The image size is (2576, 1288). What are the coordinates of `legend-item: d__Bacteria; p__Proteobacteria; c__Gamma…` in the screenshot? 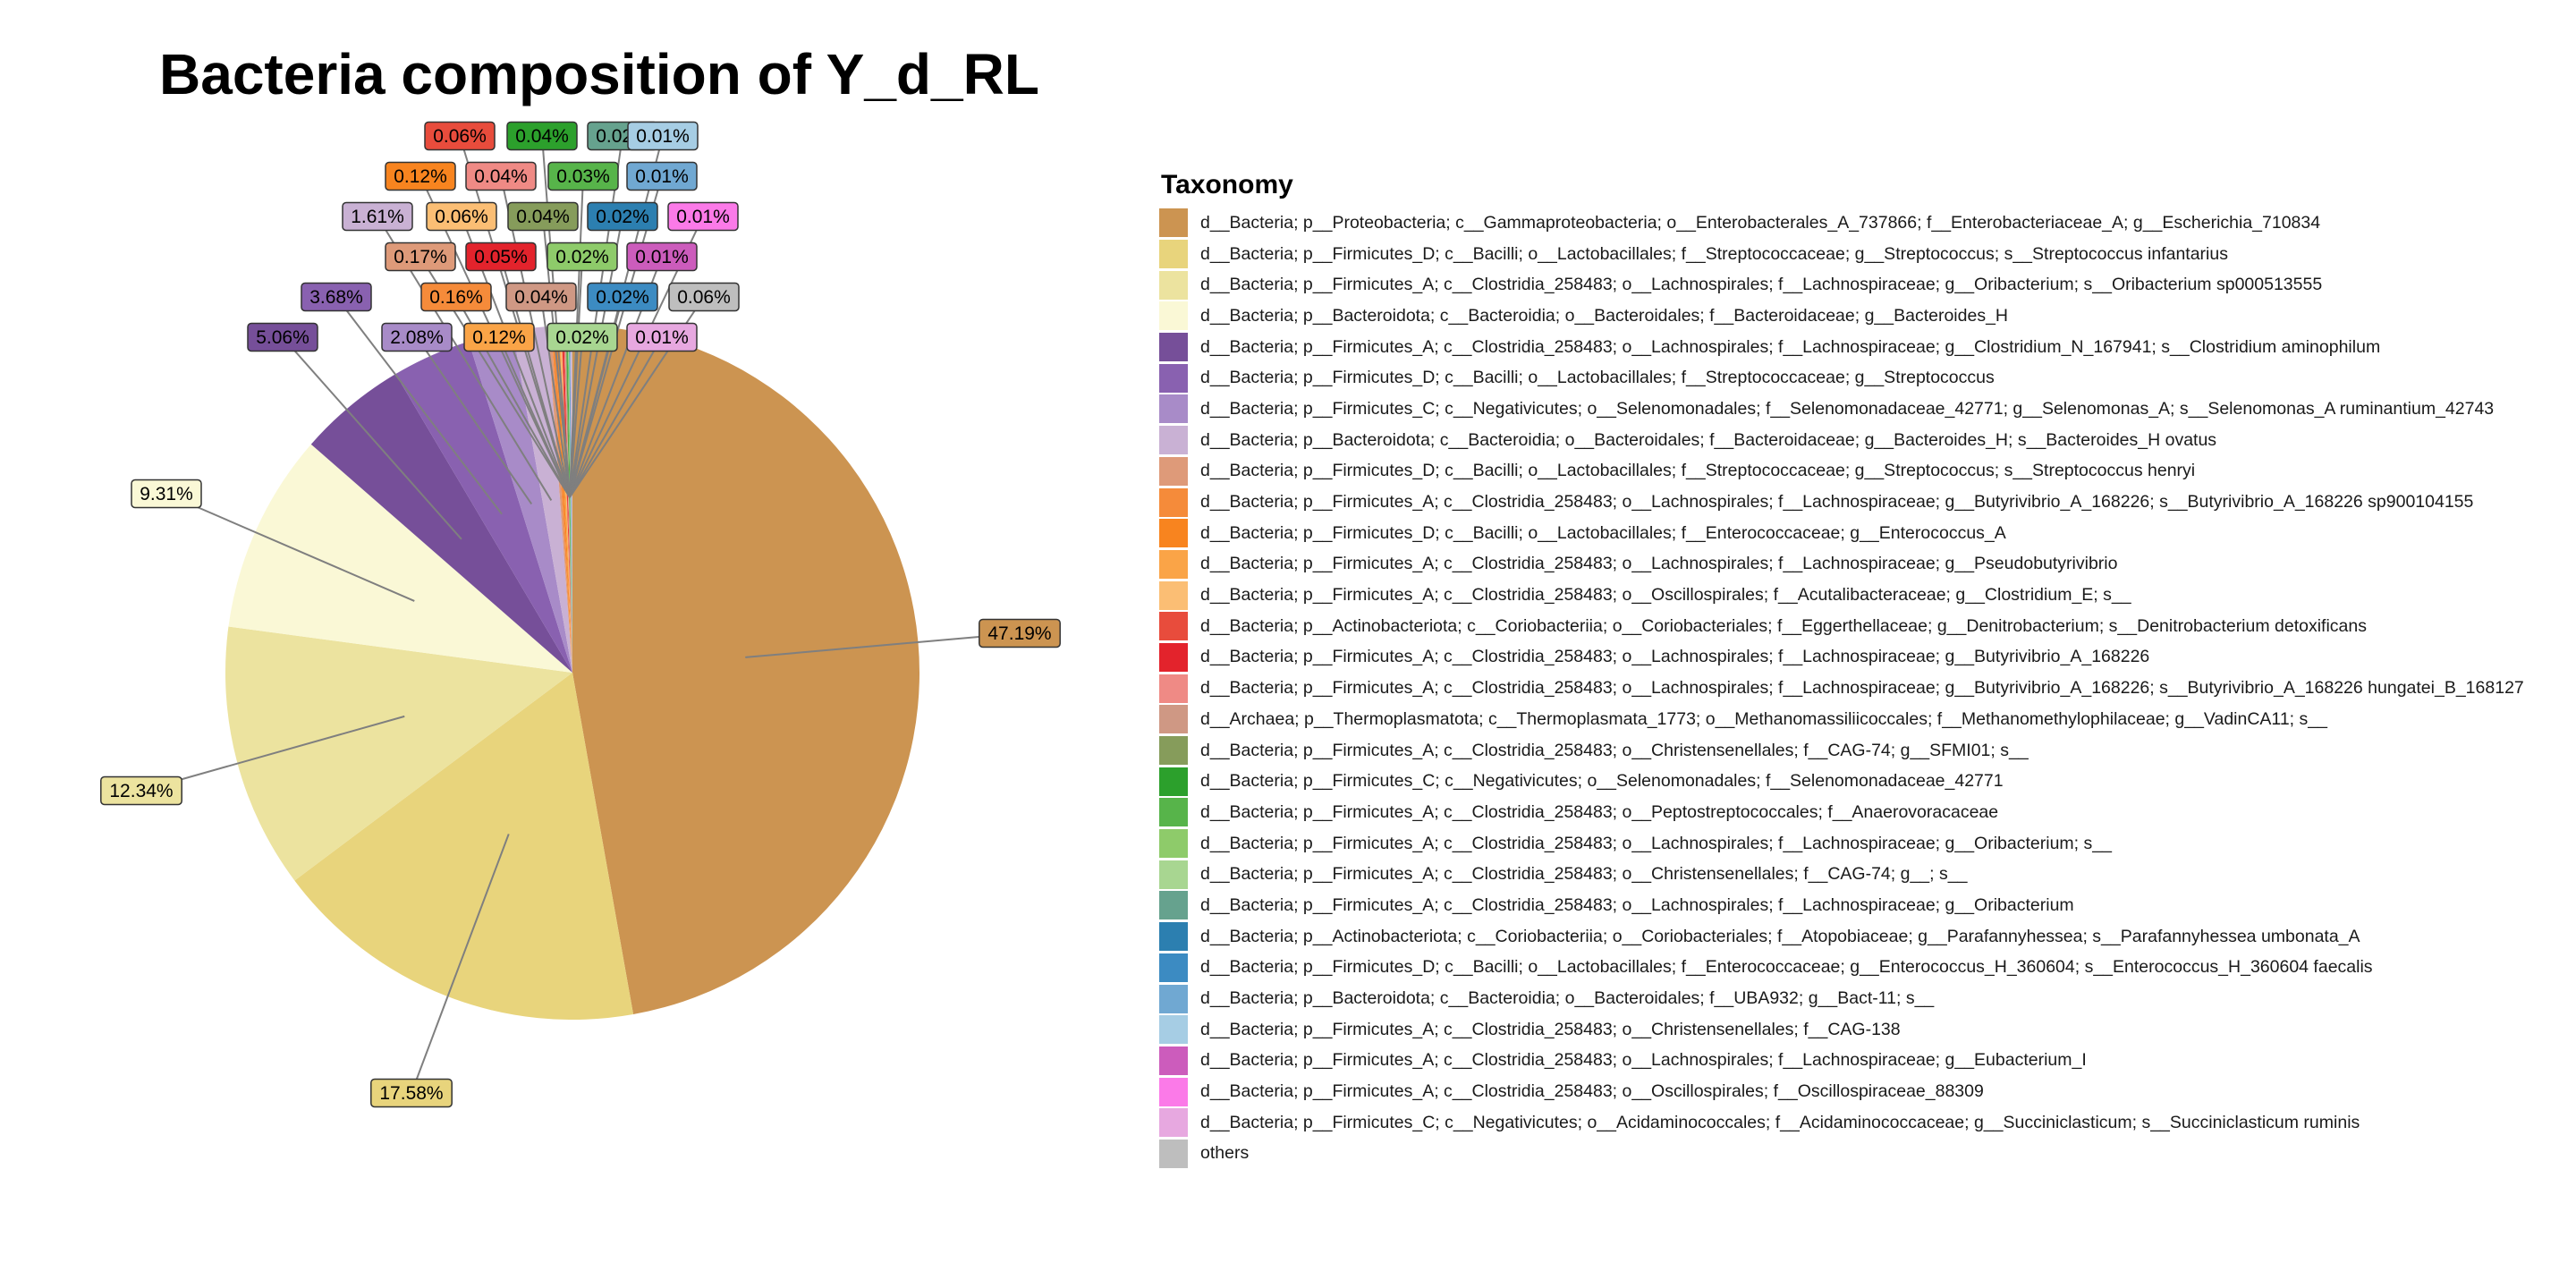 It's located at (1841, 223).